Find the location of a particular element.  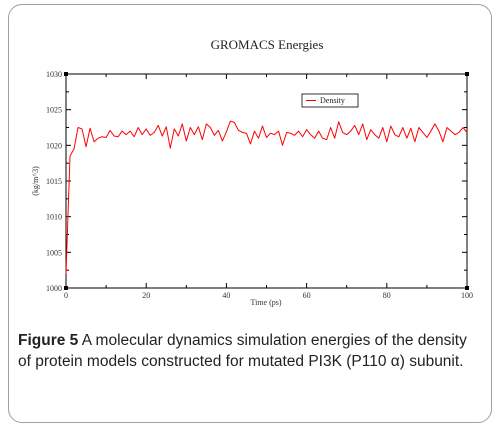

y-tick-label: 1015 is located at coordinates (54, 181).